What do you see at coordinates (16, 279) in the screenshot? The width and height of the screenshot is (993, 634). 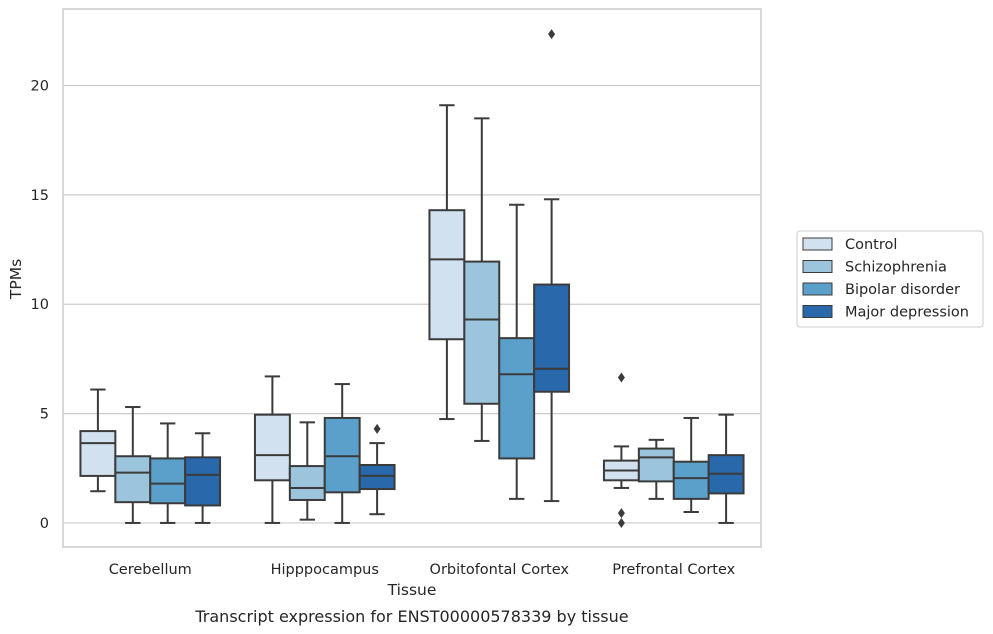 I see `y-axis-label: TPMs` at bounding box center [16, 279].